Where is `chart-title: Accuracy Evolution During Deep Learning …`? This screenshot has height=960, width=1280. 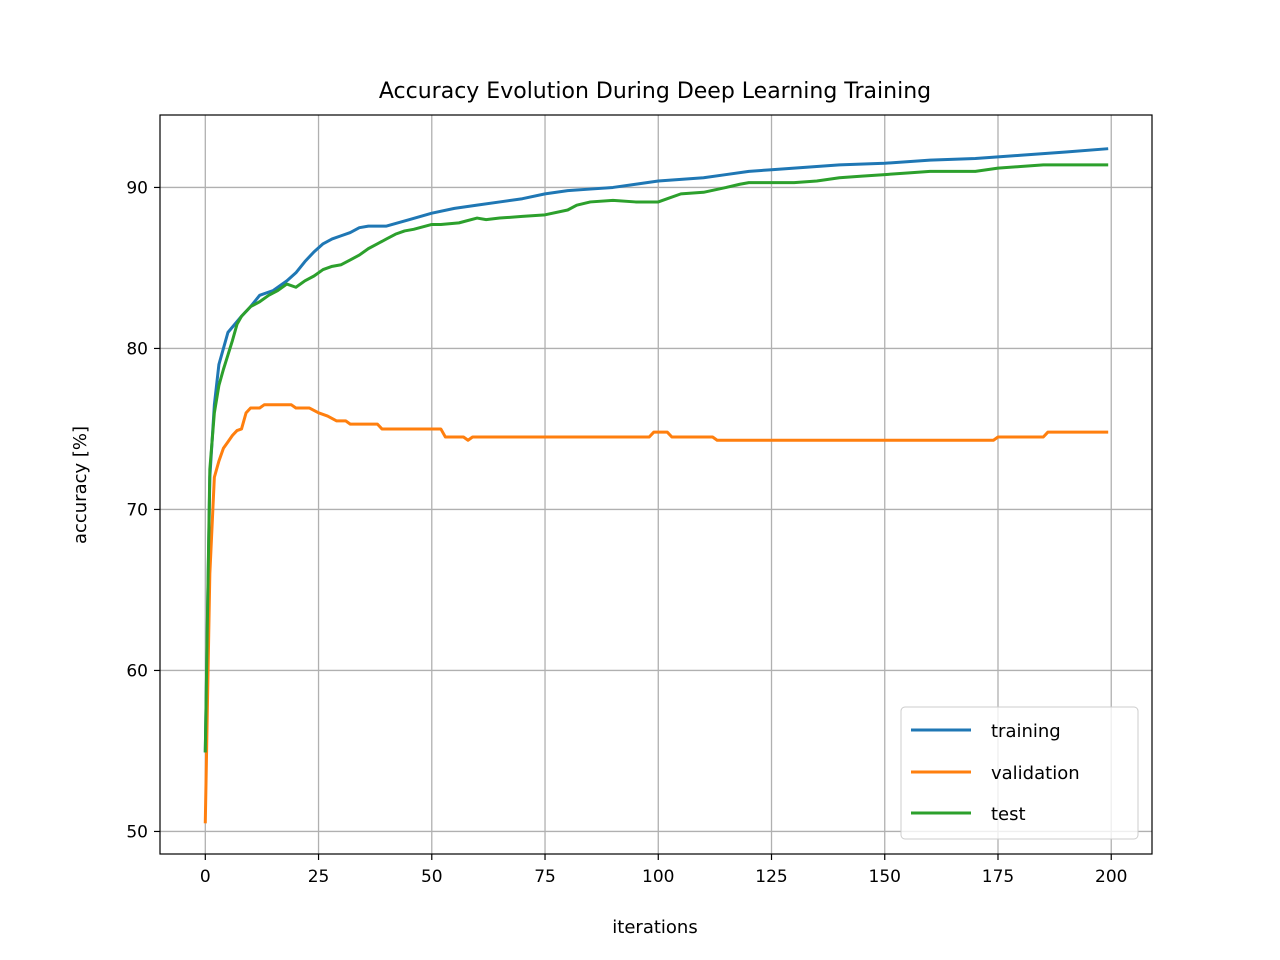
chart-title: Accuracy Evolution During Deep Learning … is located at coordinates (655, 91).